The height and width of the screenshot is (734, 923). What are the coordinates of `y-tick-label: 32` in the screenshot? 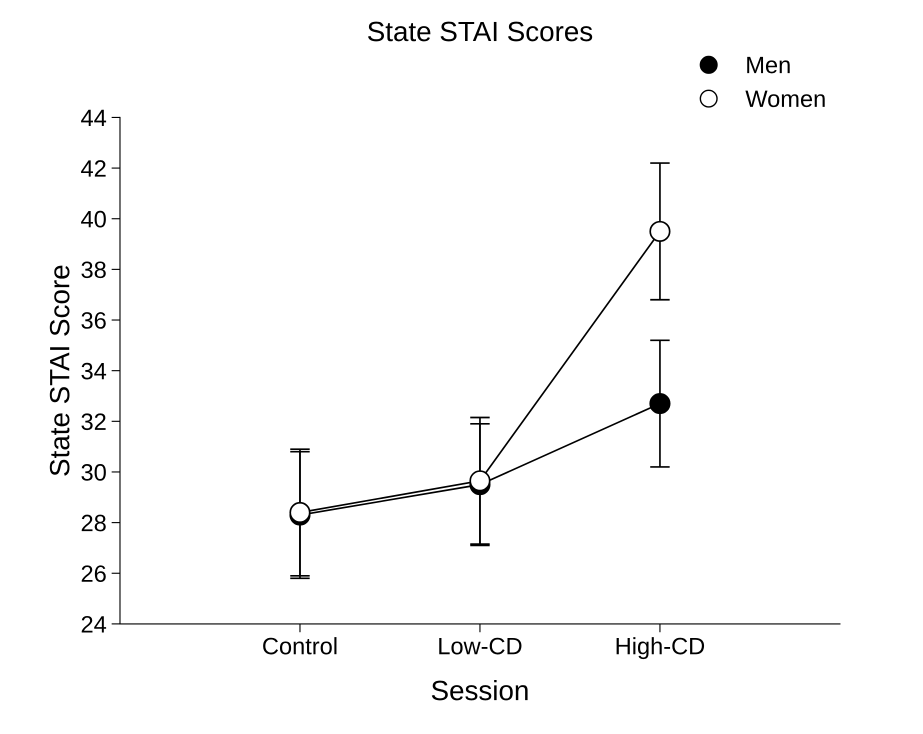 It's located at (93, 421).